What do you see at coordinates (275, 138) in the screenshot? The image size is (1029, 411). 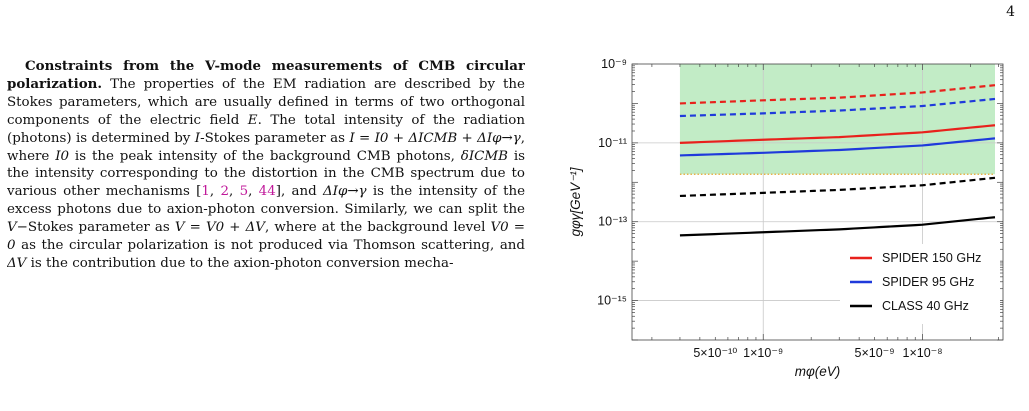 I see `text-run: -Stokes parameter as` at bounding box center [275, 138].